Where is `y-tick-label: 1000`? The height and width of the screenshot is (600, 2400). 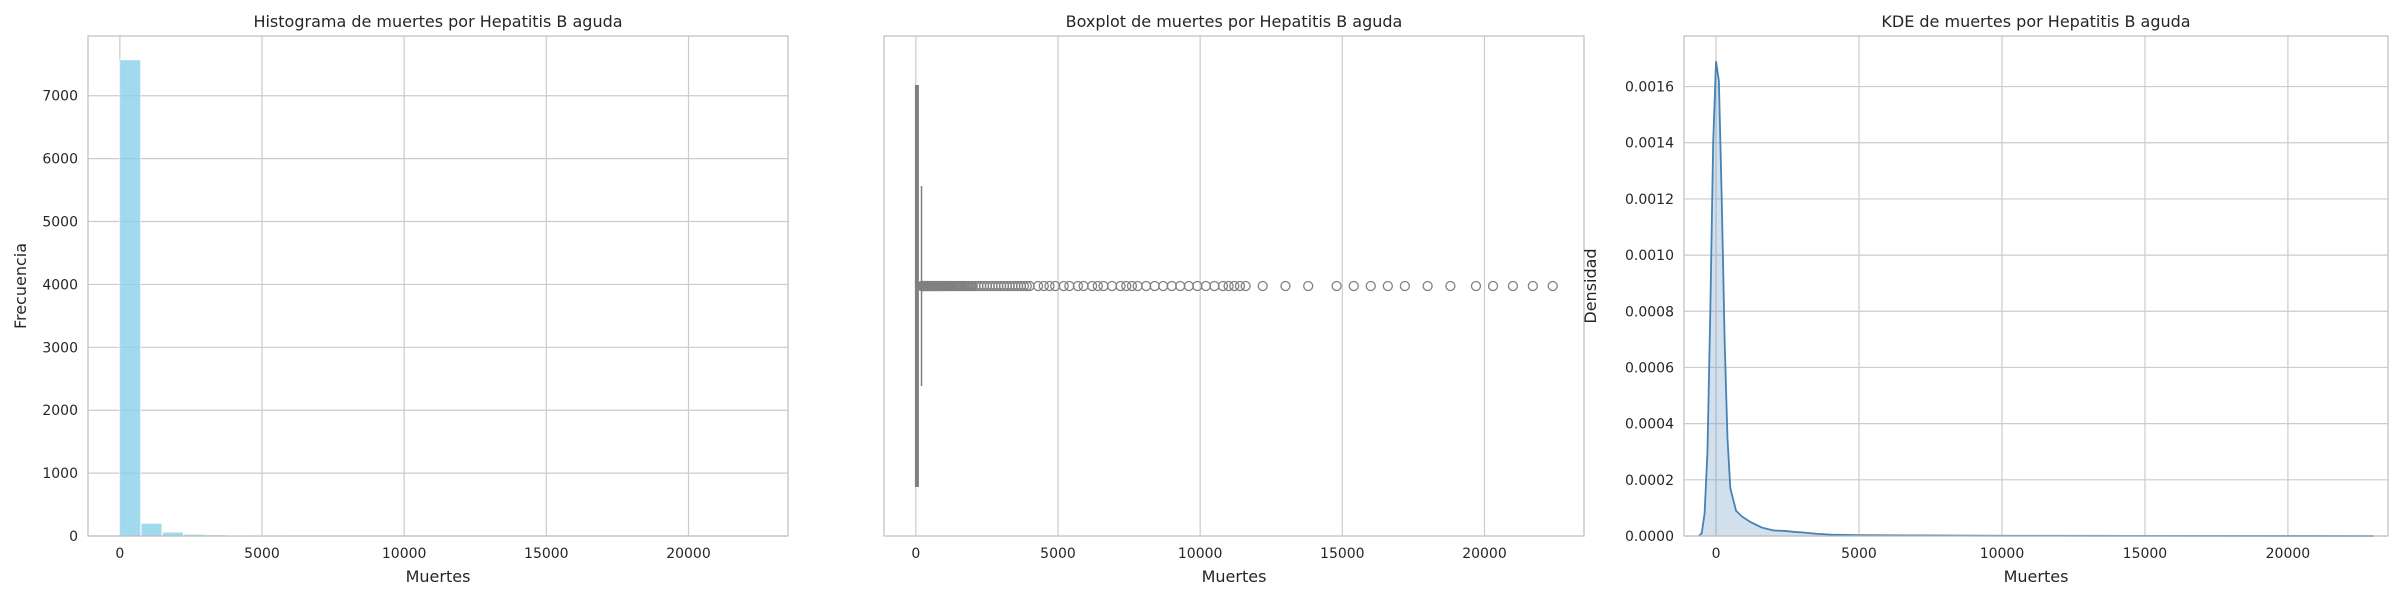 y-tick-label: 1000 is located at coordinates (60, 474).